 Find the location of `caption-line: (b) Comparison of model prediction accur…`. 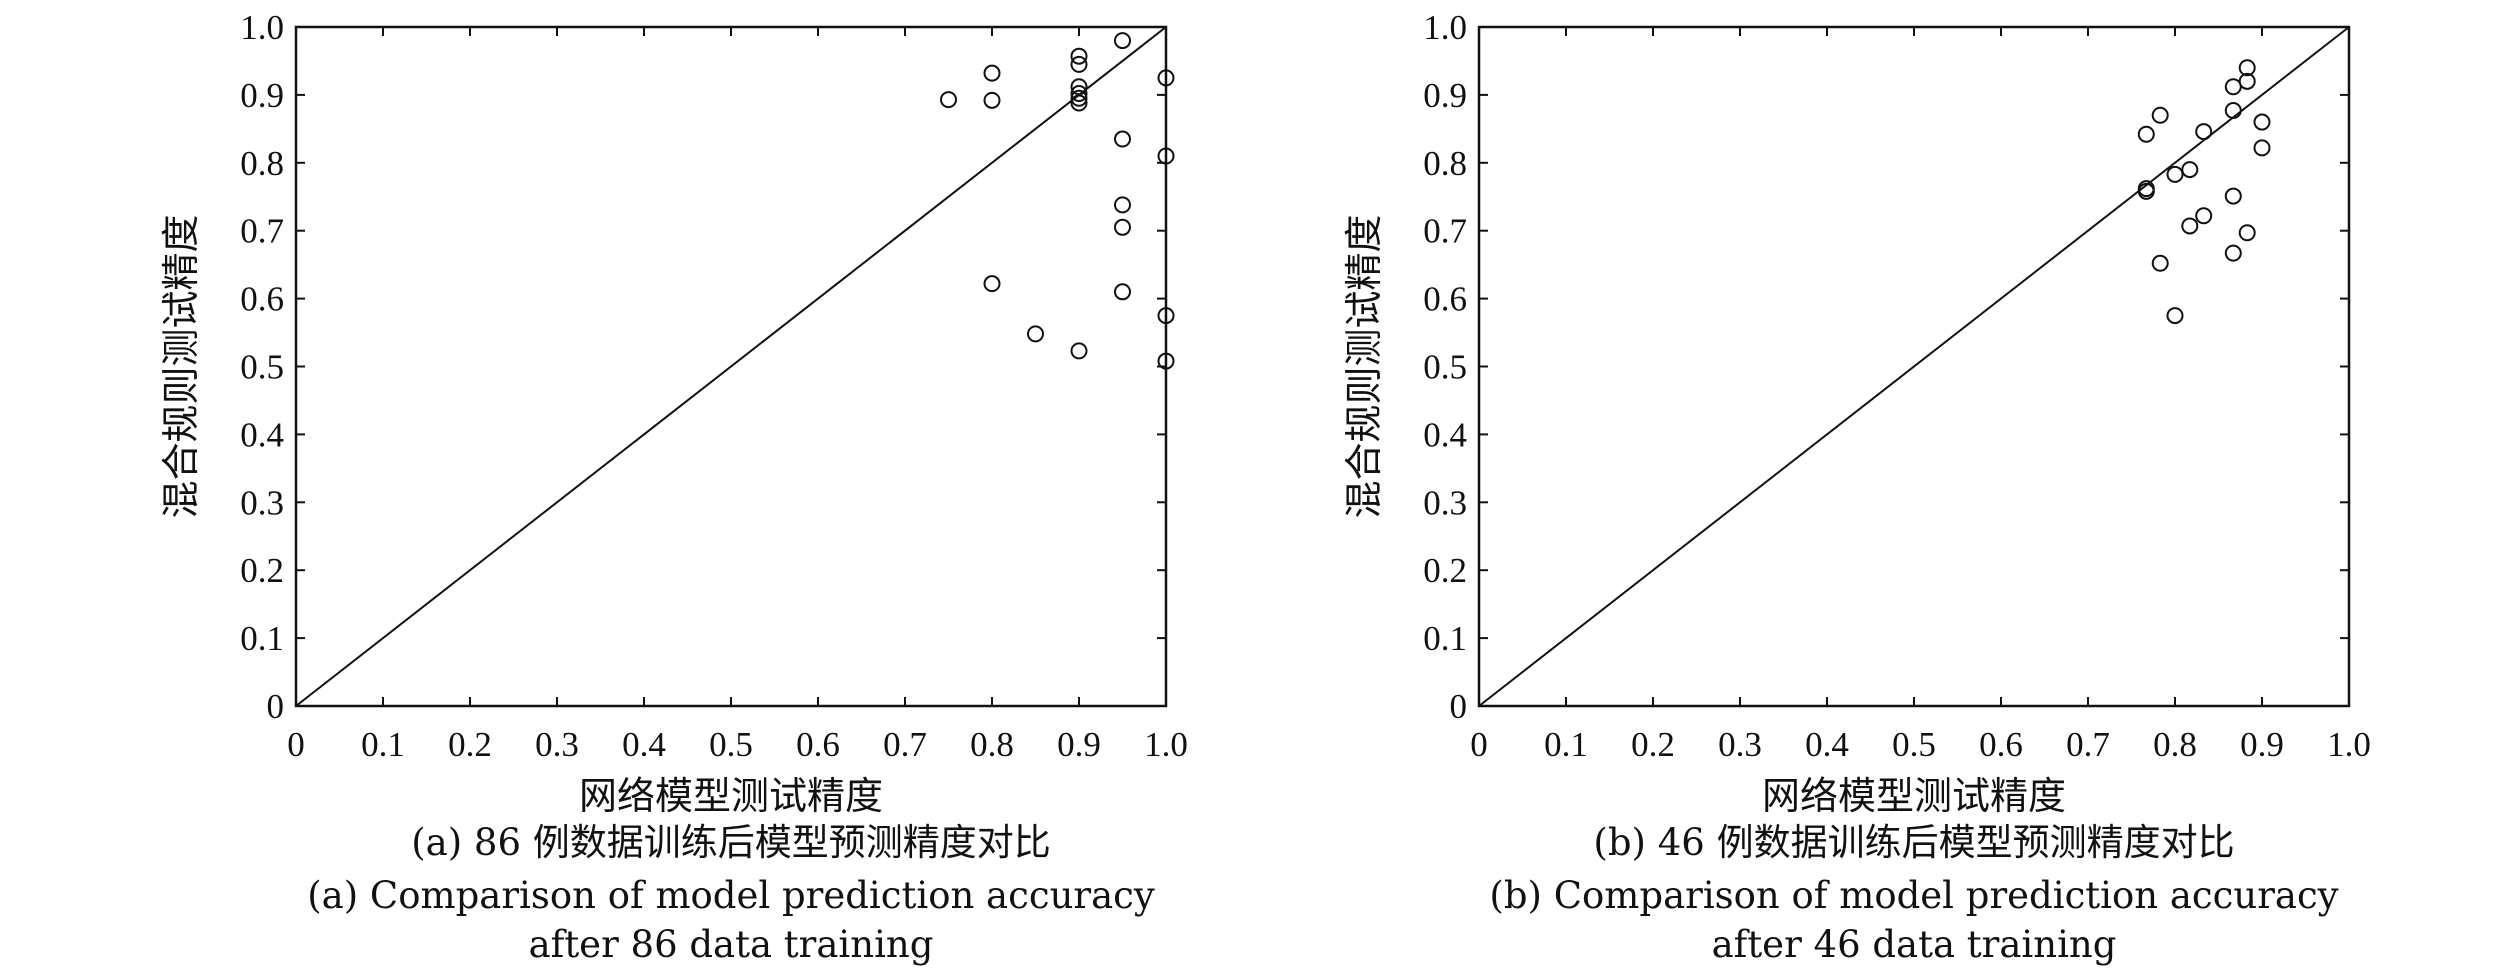

caption-line: (b) Comparison of model prediction accur… is located at coordinates (1913, 895).